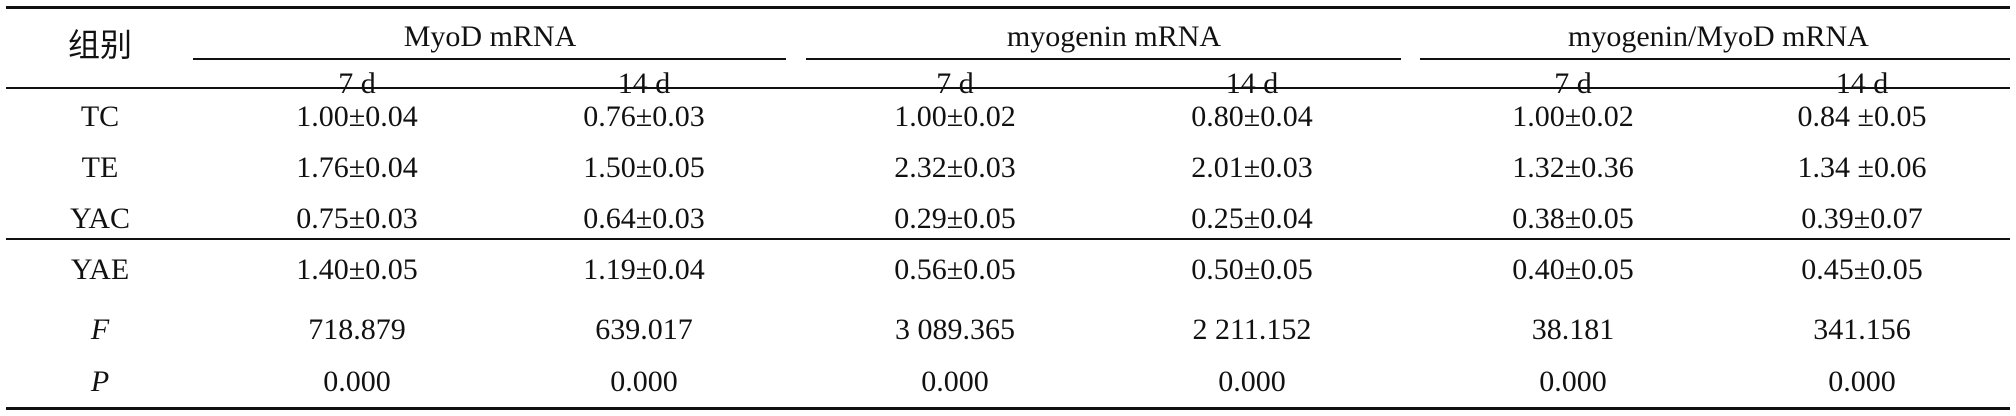 The image size is (2016, 416). What do you see at coordinates (100, 329) in the screenshot?
I see `stat-label: F` at bounding box center [100, 329].